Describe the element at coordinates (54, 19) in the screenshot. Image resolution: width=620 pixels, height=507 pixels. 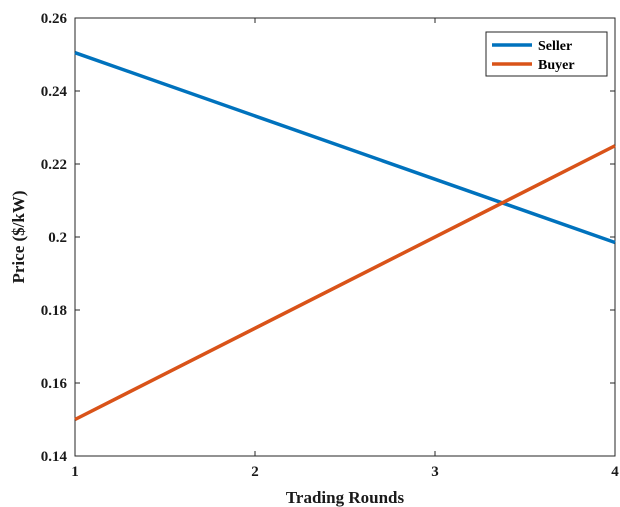
I see `y-tick-label: 0.26` at that location.